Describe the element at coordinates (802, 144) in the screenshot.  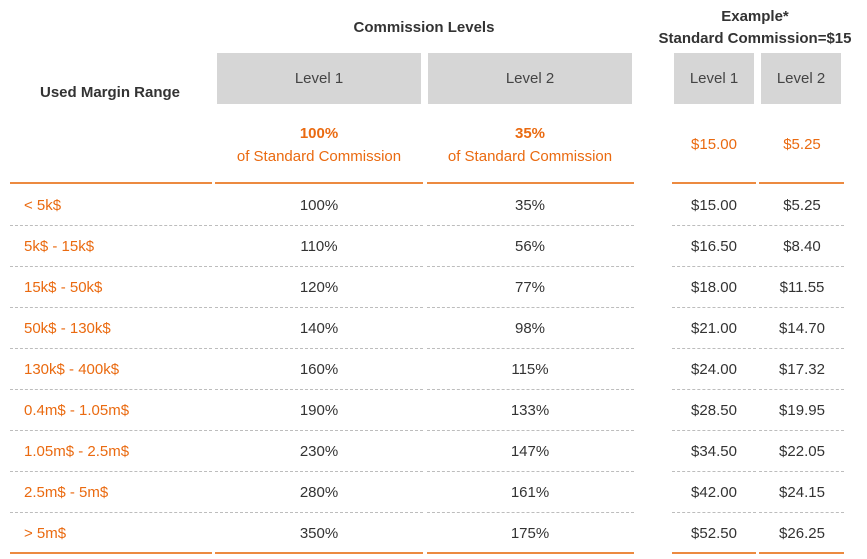
I see `example-level2-summary: $5.25` at that location.